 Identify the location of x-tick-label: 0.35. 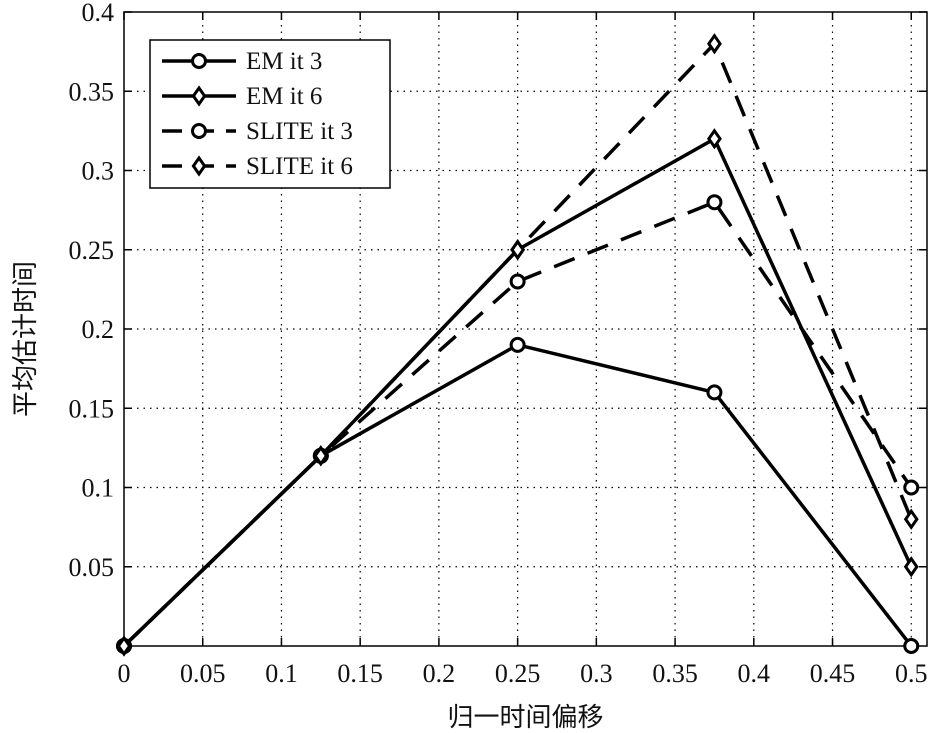
(675, 673).